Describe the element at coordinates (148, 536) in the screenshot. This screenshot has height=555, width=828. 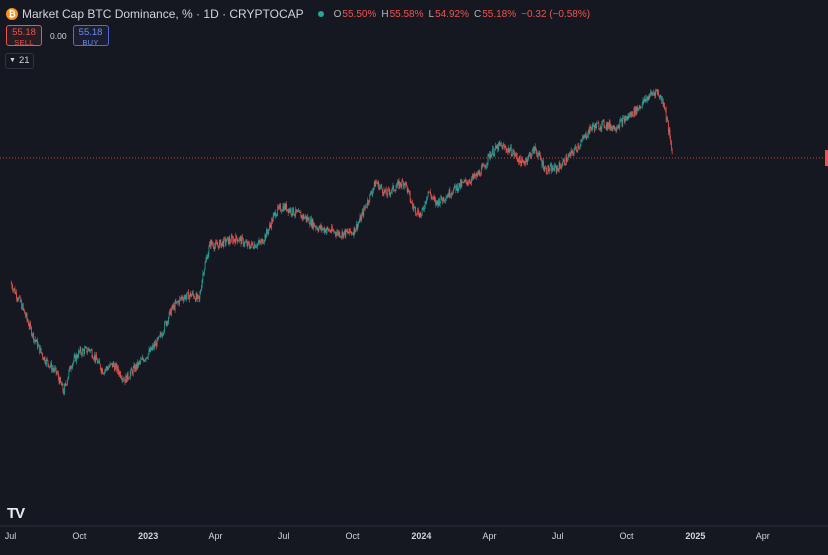
I see `x-tick-label: 2023` at that location.